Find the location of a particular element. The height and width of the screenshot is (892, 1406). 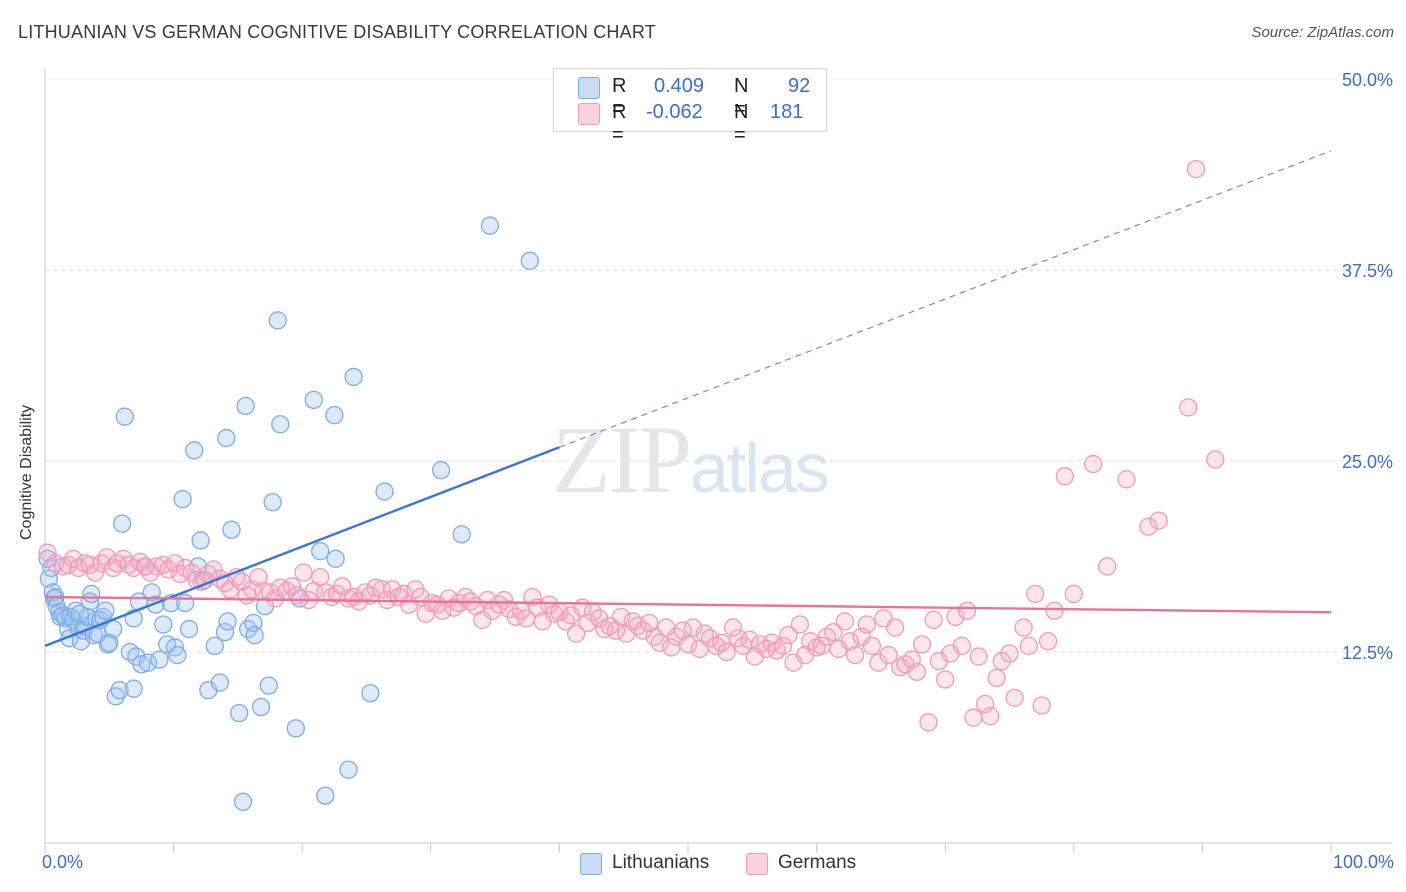

x-tick-max: 100.0% is located at coordinates (1363, 862).